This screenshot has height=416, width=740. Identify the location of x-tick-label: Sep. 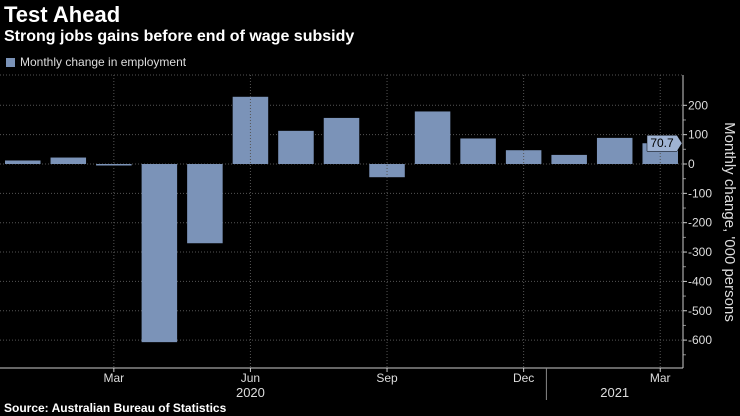
(387, 378).